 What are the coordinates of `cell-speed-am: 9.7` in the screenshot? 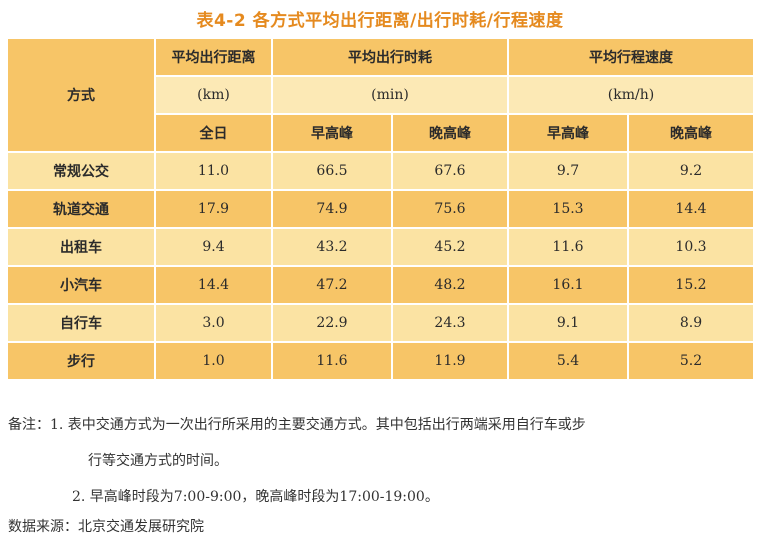 It's located at (569, 172).